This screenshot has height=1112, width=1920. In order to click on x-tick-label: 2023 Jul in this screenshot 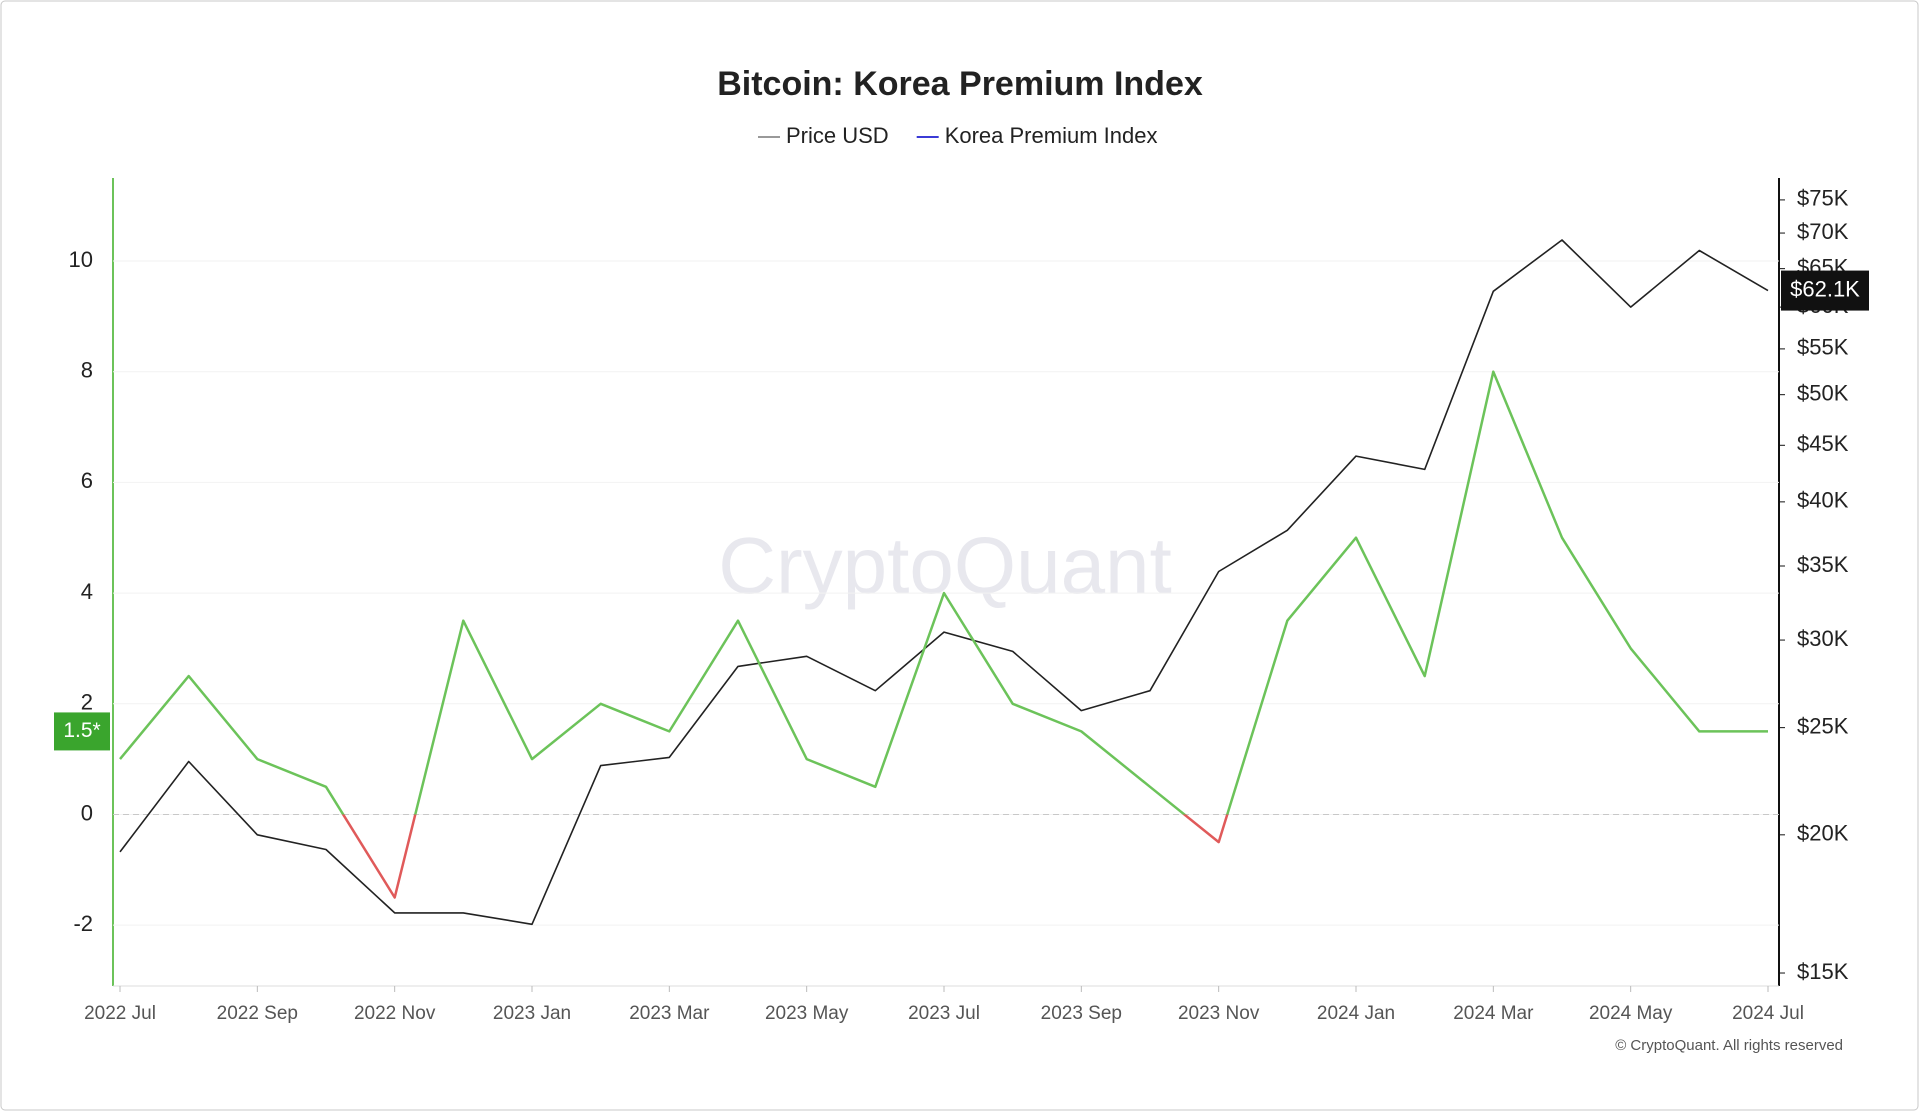, I will do `click(944, 1013)`.